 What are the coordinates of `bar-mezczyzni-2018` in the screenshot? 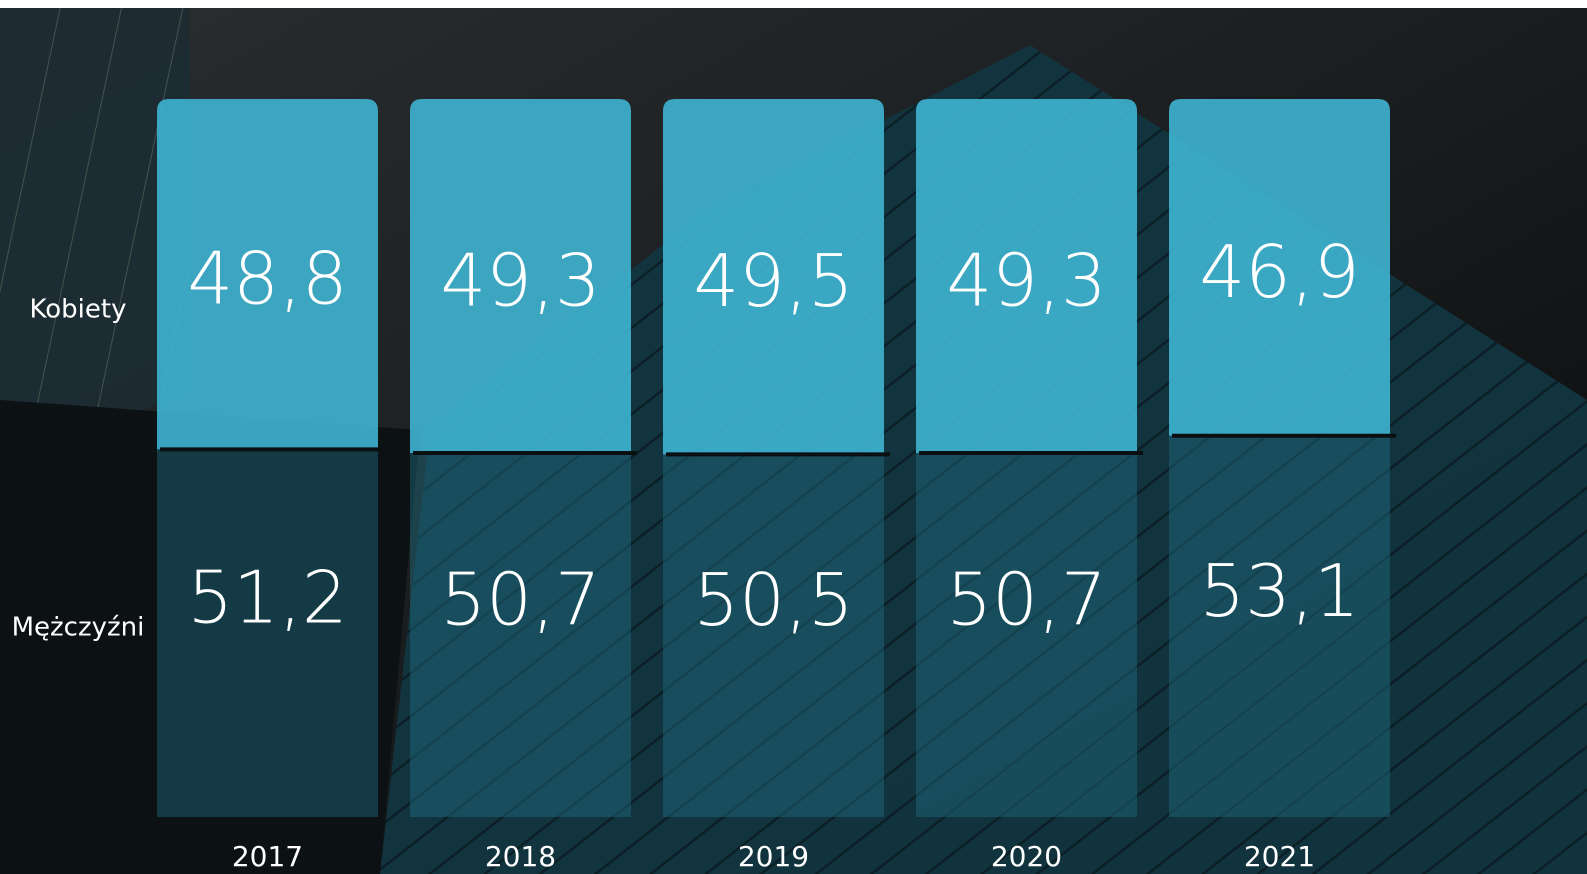 It's located at (520, 634).